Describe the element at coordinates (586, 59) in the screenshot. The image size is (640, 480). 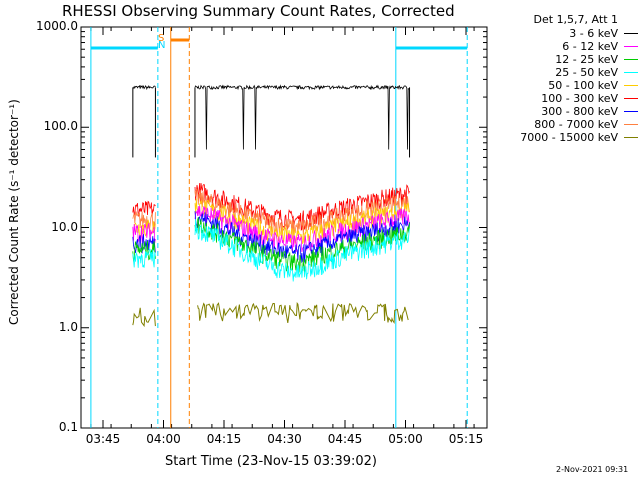
I see `legend-label: 12 - 25 keV` at that location.